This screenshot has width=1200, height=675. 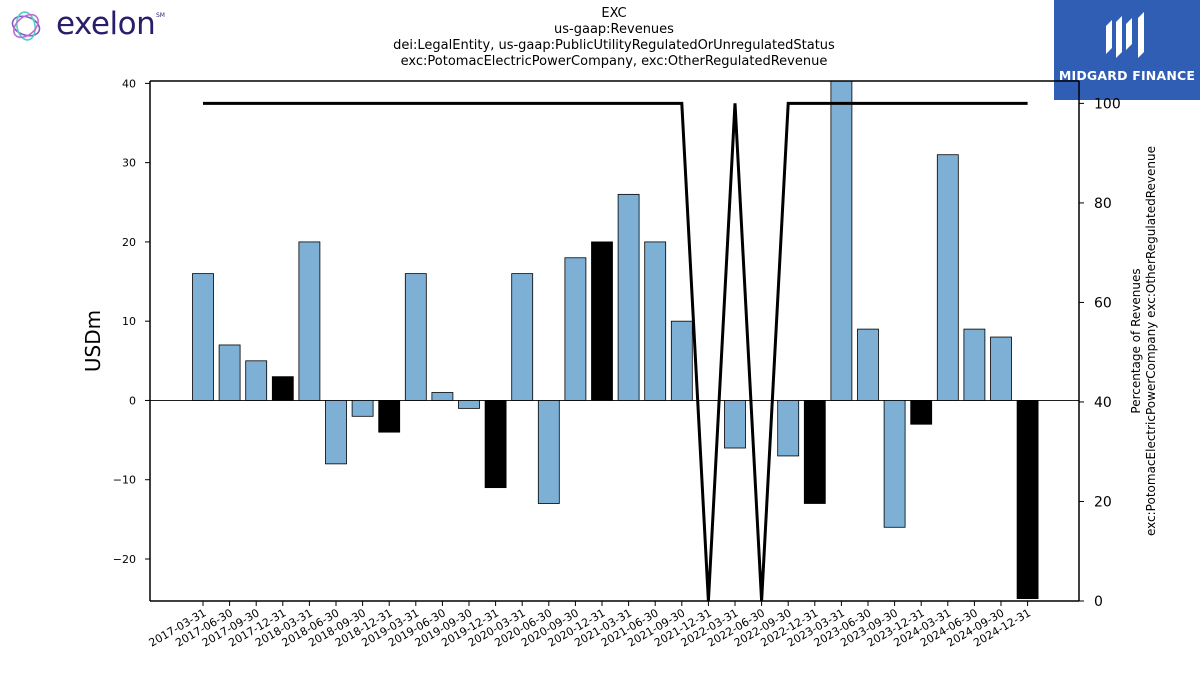 I want to click on y-tick-label: 20, so click(x=129, y=242).